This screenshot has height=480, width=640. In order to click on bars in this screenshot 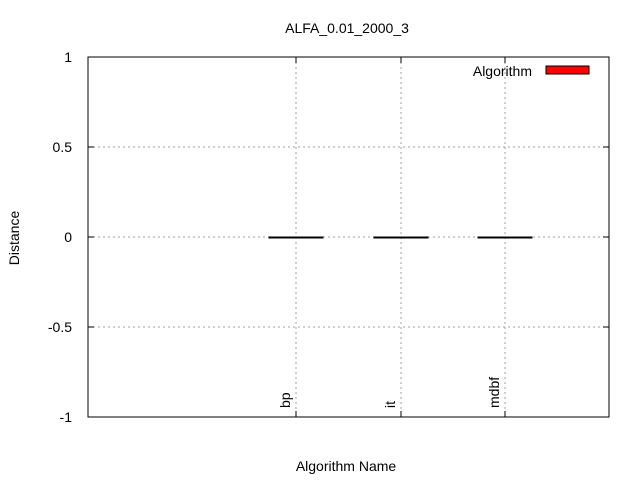, I will do `click(400, 237)`.